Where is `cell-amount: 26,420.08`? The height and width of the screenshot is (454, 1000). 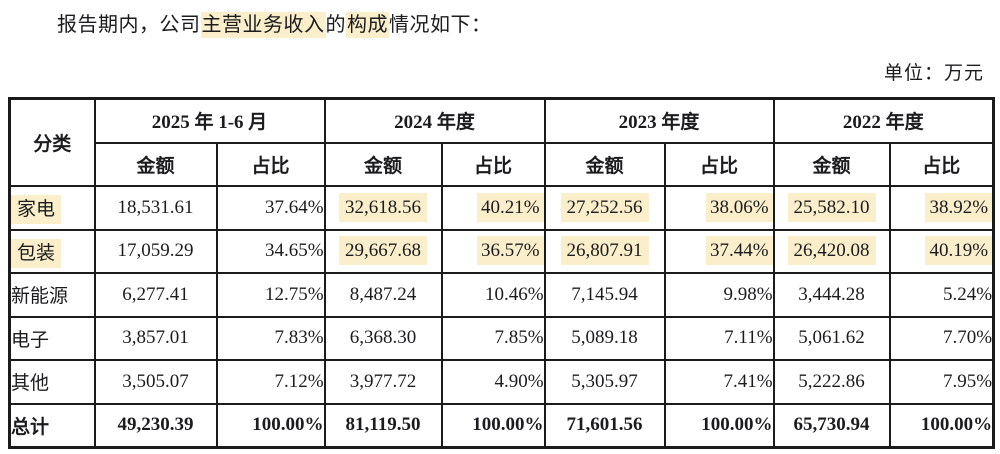 cell-amount: 26,420.08 is located at coordinates (831, 251).